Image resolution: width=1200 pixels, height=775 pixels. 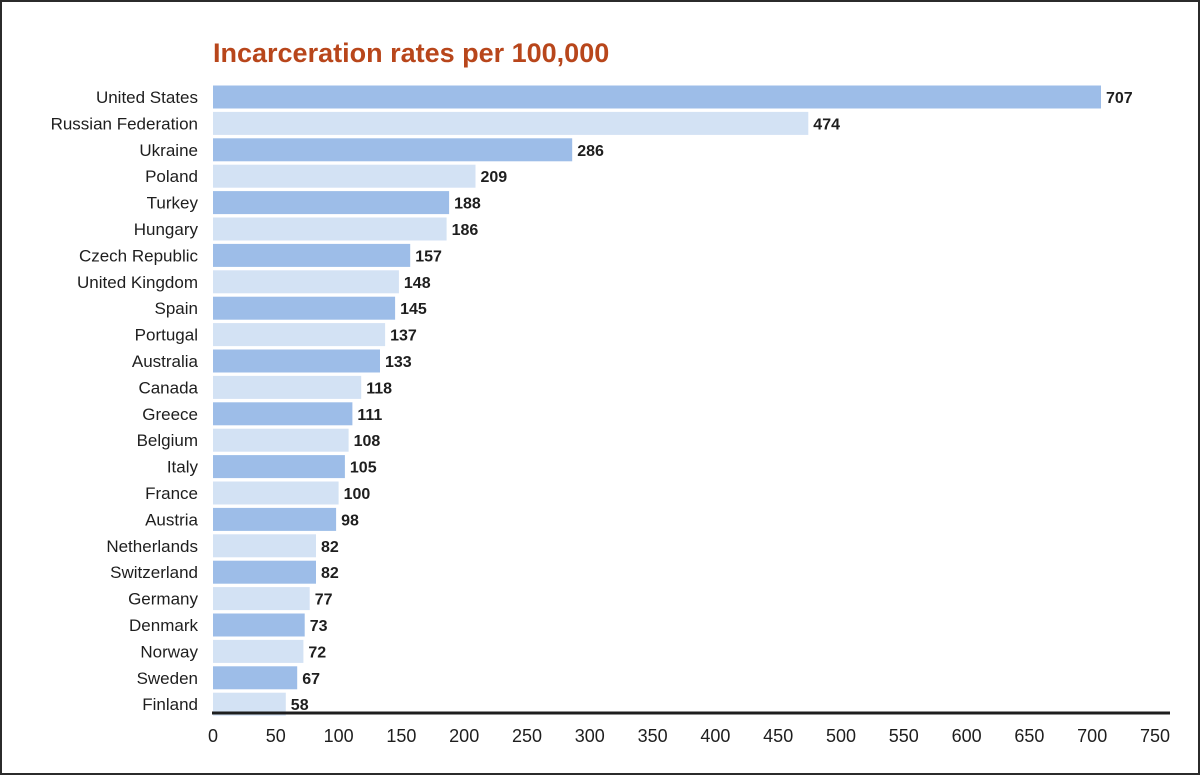 I want to click on x-tick-label-450: 450, so click(x=778, y=736).